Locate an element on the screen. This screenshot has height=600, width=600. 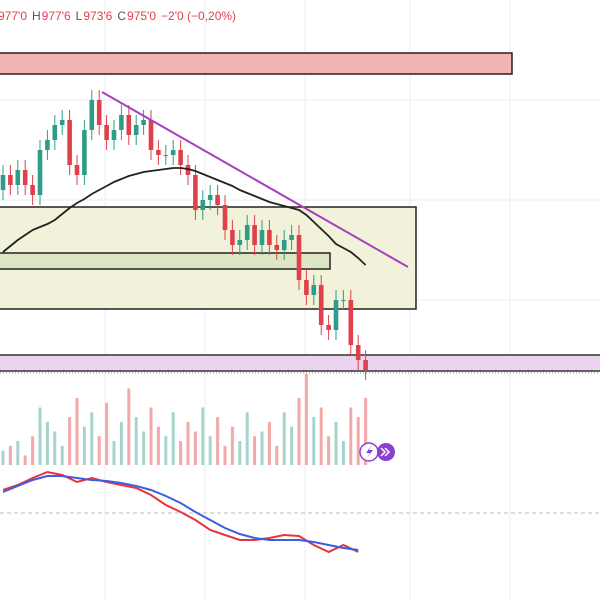
resistance-zone is located at coordinates (256, 63).